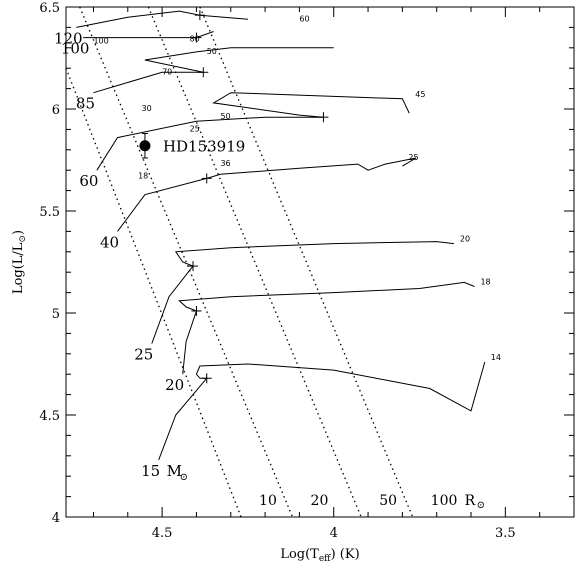  I want to click on annotation-label: 30, so click(147, 108).